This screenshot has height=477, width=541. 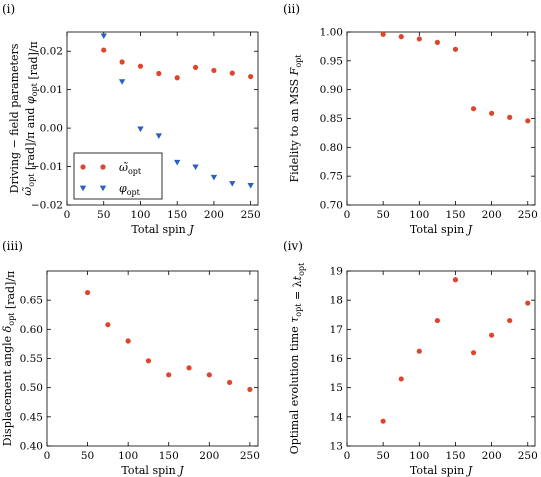 I want to click on y-tick-label: 0.75, so click(x=331, y=177).